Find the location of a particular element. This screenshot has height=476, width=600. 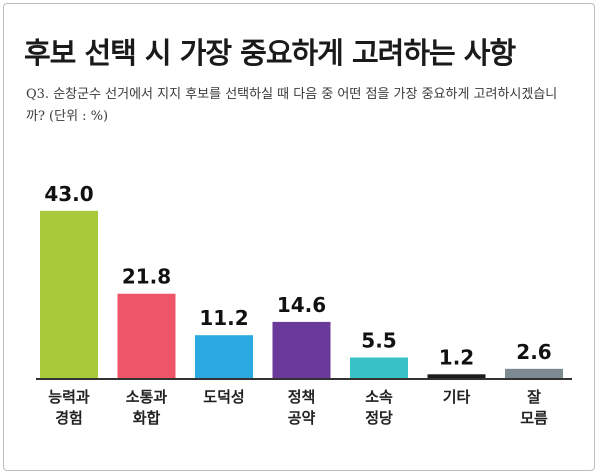

category-label-5-line-2: 정당 is located at coordinates (379, 418).